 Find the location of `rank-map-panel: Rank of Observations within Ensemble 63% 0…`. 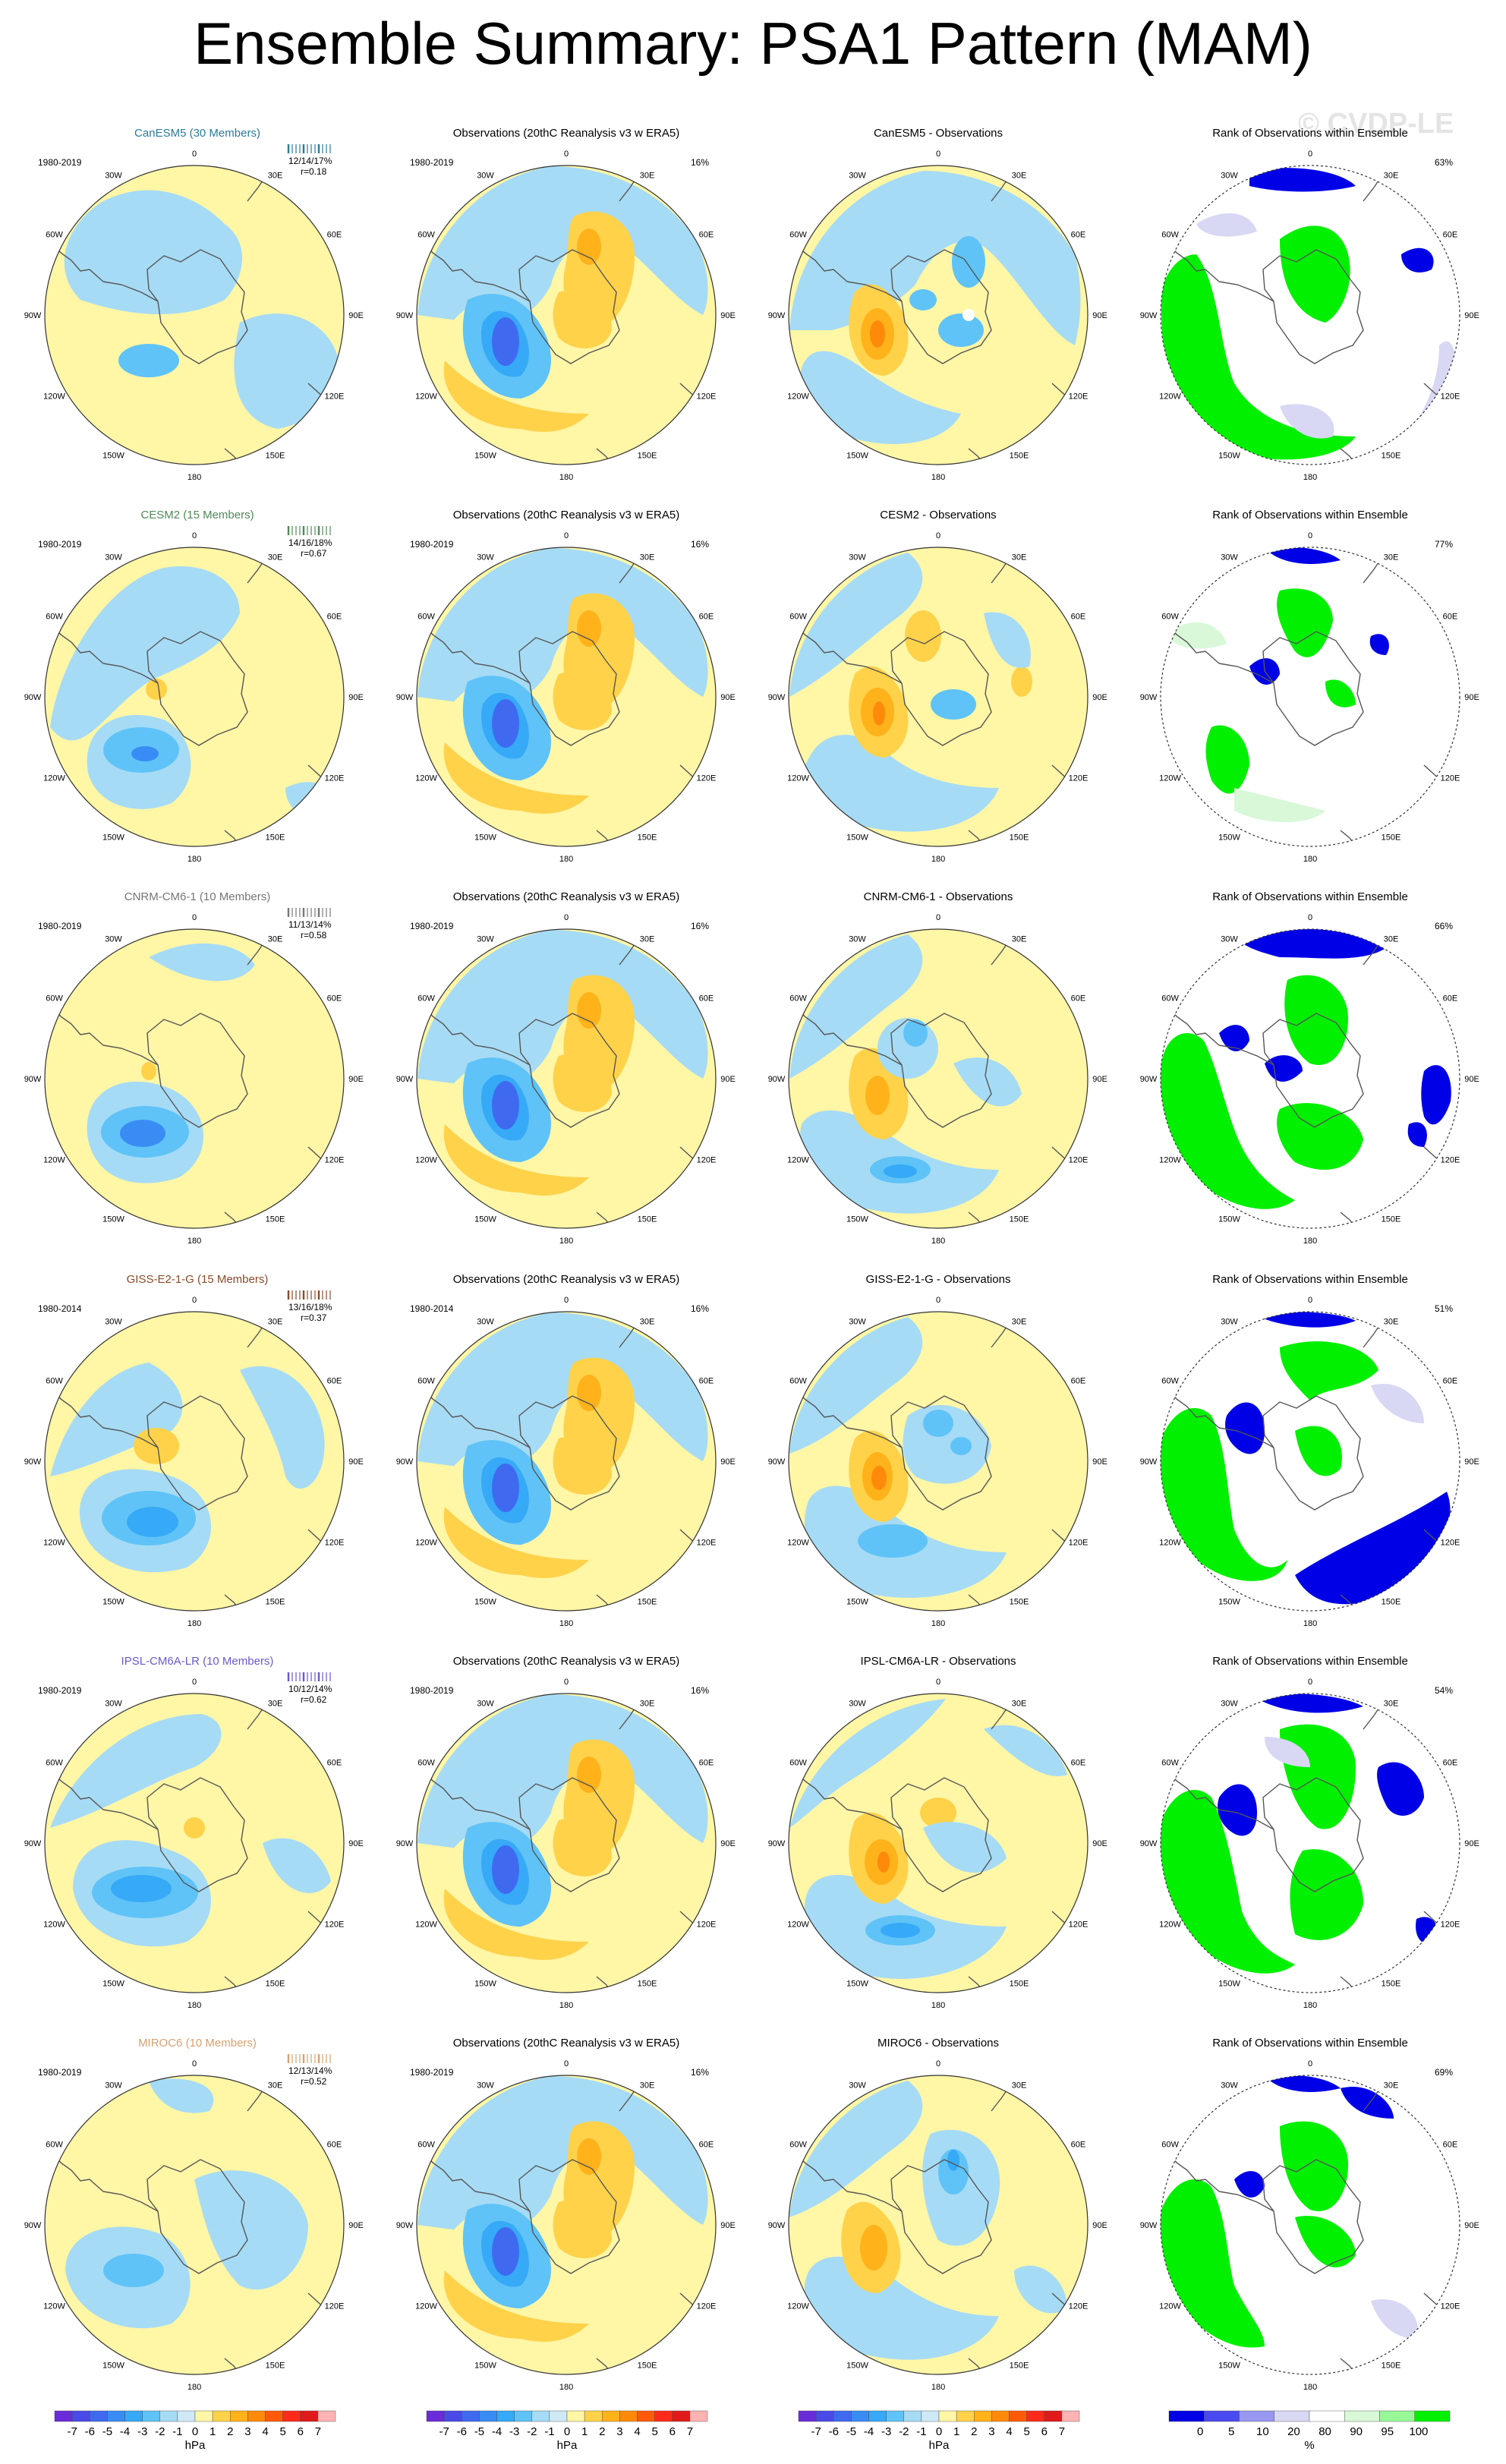

rank-map-panel: Rank of Observations within Ensemble 63% 0… is located at coordinates (1309, 304).